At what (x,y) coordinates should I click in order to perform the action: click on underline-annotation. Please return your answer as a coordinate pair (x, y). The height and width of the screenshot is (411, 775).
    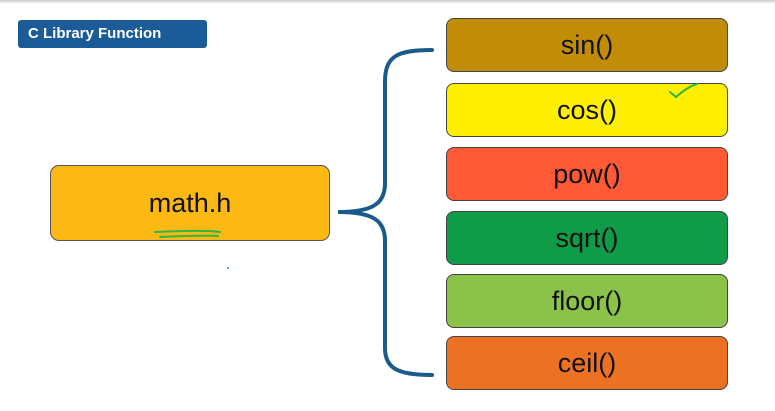
    Looking at the image, I should click on (187, 231).